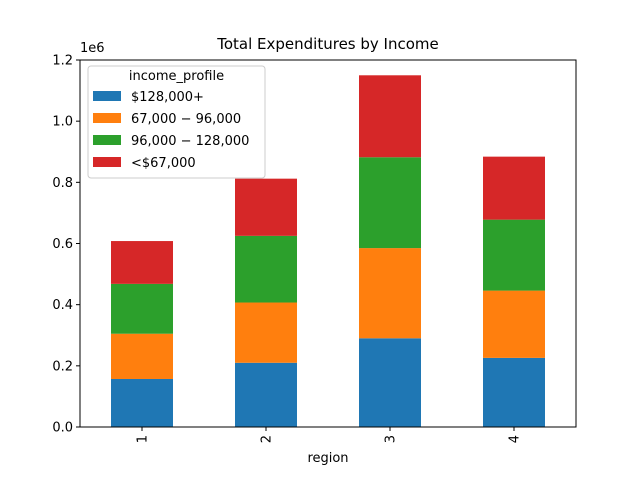  I want to click on y-offset-label: 1e6, so click(92, 48).